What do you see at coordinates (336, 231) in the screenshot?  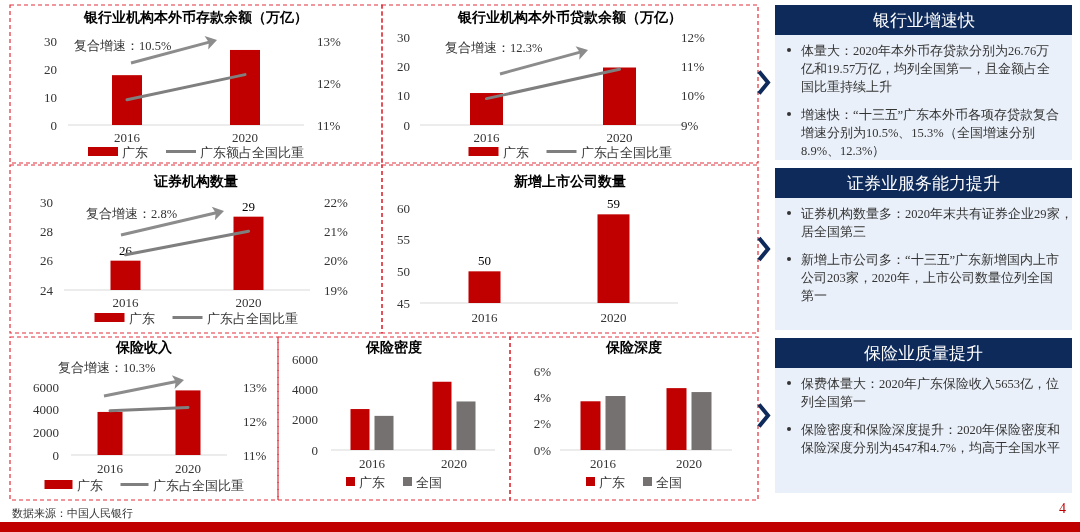 I see `y2-tick-label: 21%` at bounding box center [336, 231].